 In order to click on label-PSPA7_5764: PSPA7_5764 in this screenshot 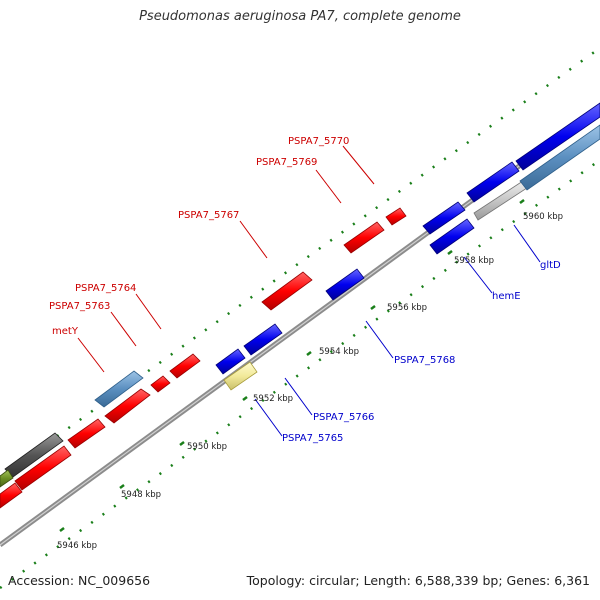, I will do `click(105, 288)`.